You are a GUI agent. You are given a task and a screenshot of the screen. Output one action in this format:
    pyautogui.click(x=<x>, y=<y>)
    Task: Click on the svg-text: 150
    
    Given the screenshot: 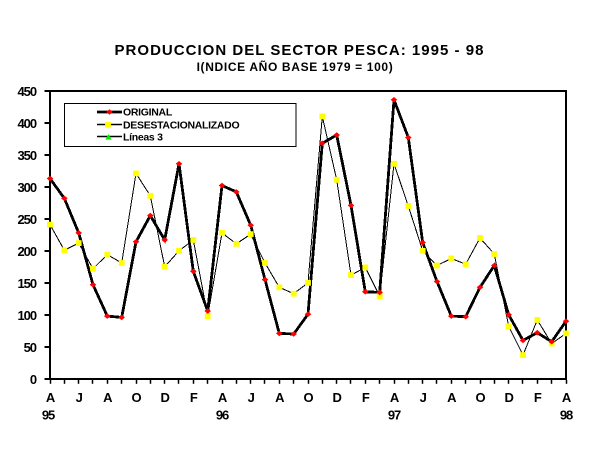 What is the action you would take?
    pyautogui.click(x=26, y=283)
    